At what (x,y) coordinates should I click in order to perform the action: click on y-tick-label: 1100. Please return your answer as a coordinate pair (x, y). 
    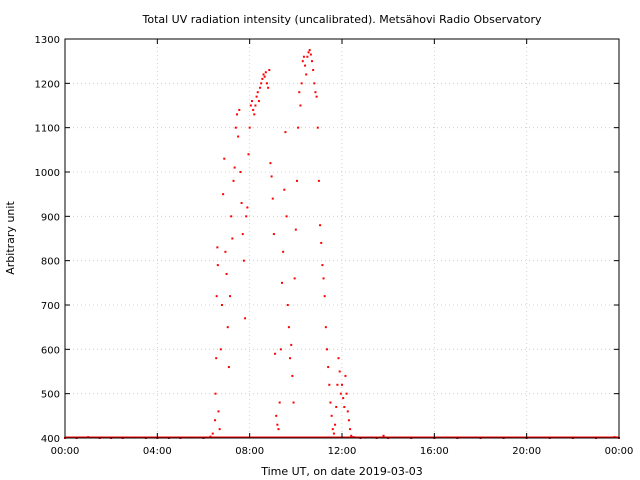
    Looking at the image, I should click on (47, 129).